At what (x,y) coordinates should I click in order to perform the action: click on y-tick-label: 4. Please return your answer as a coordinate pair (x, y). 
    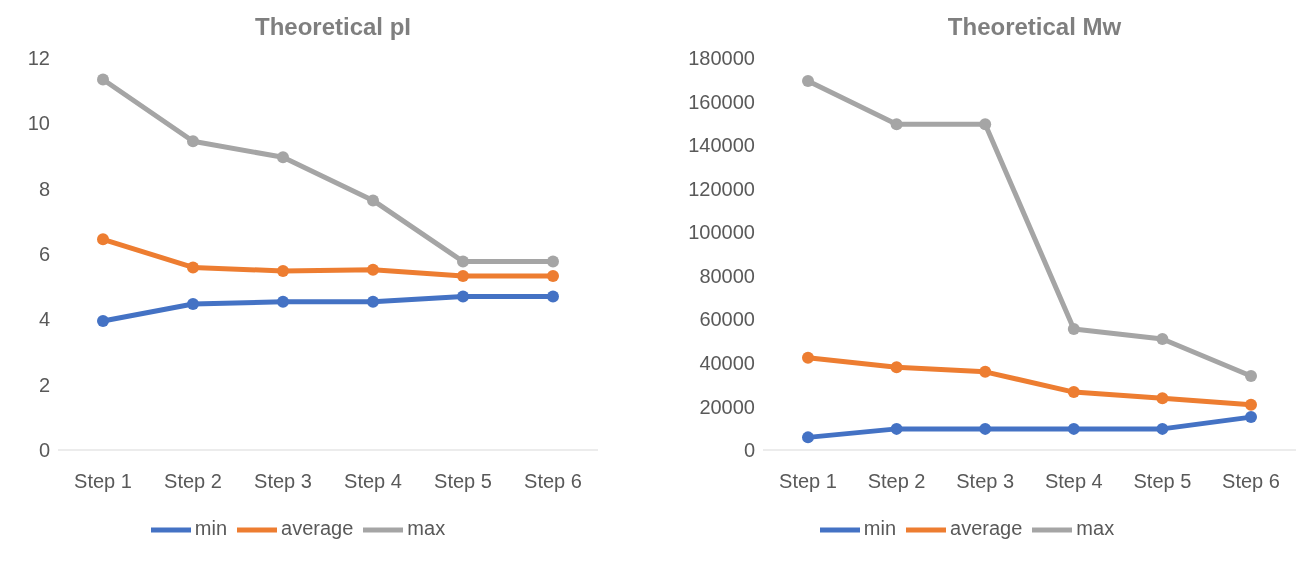
    Looking at the image, I should click on (44, 319).